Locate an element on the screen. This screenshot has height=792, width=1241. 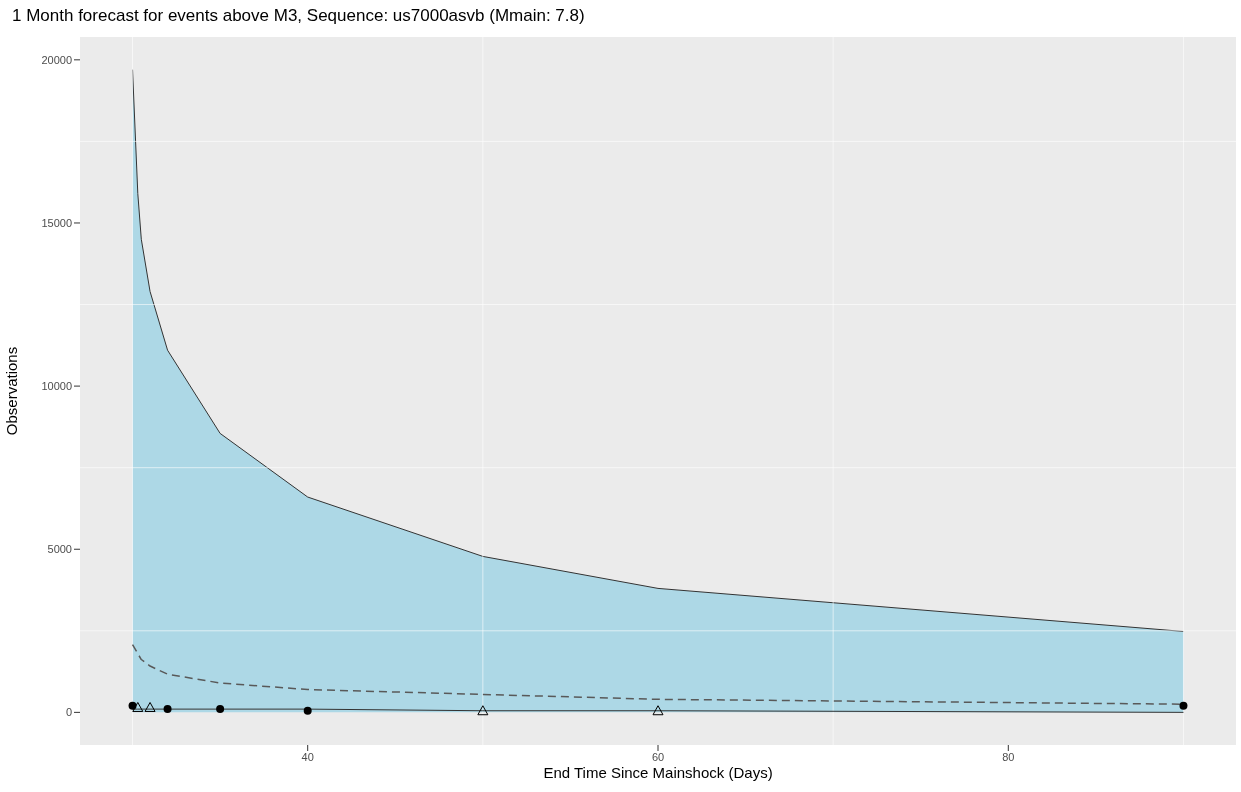
y-tick-label: 10000 is located at coordinates (56, 386).